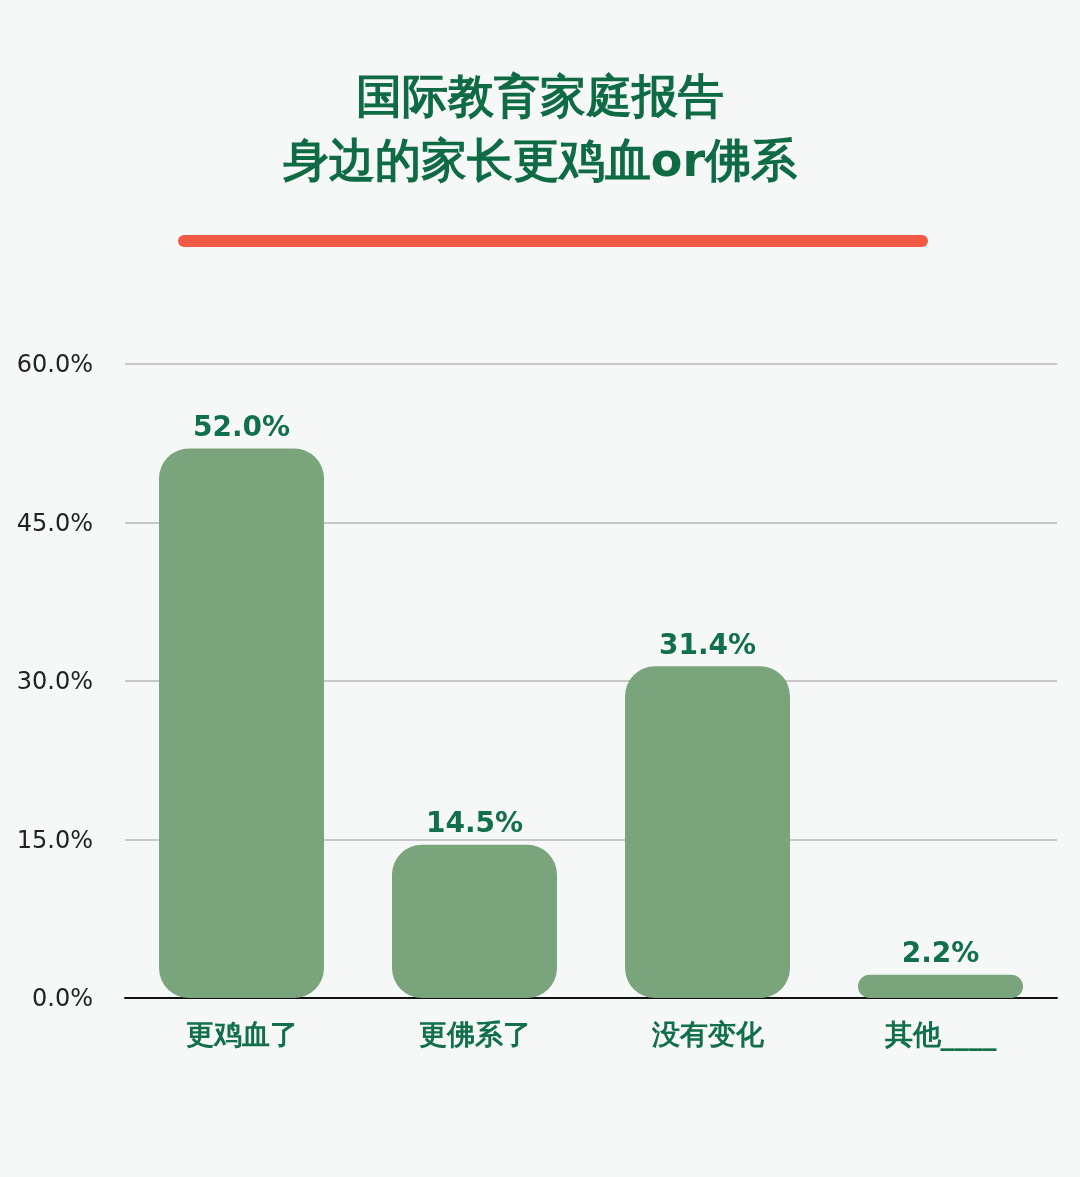 Image resolution: width=1080 pixels, height=1177 pixels. Describe the element at coordinates (54, 522) in the screenshot. I see `y-tick-label: 45.0%` at that location.